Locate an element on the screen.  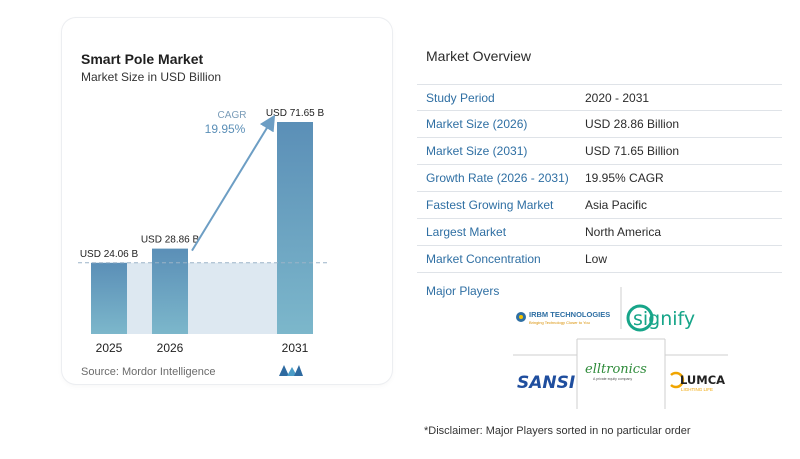
sansi-logo: SANSI is located at coordinates (546, 383).